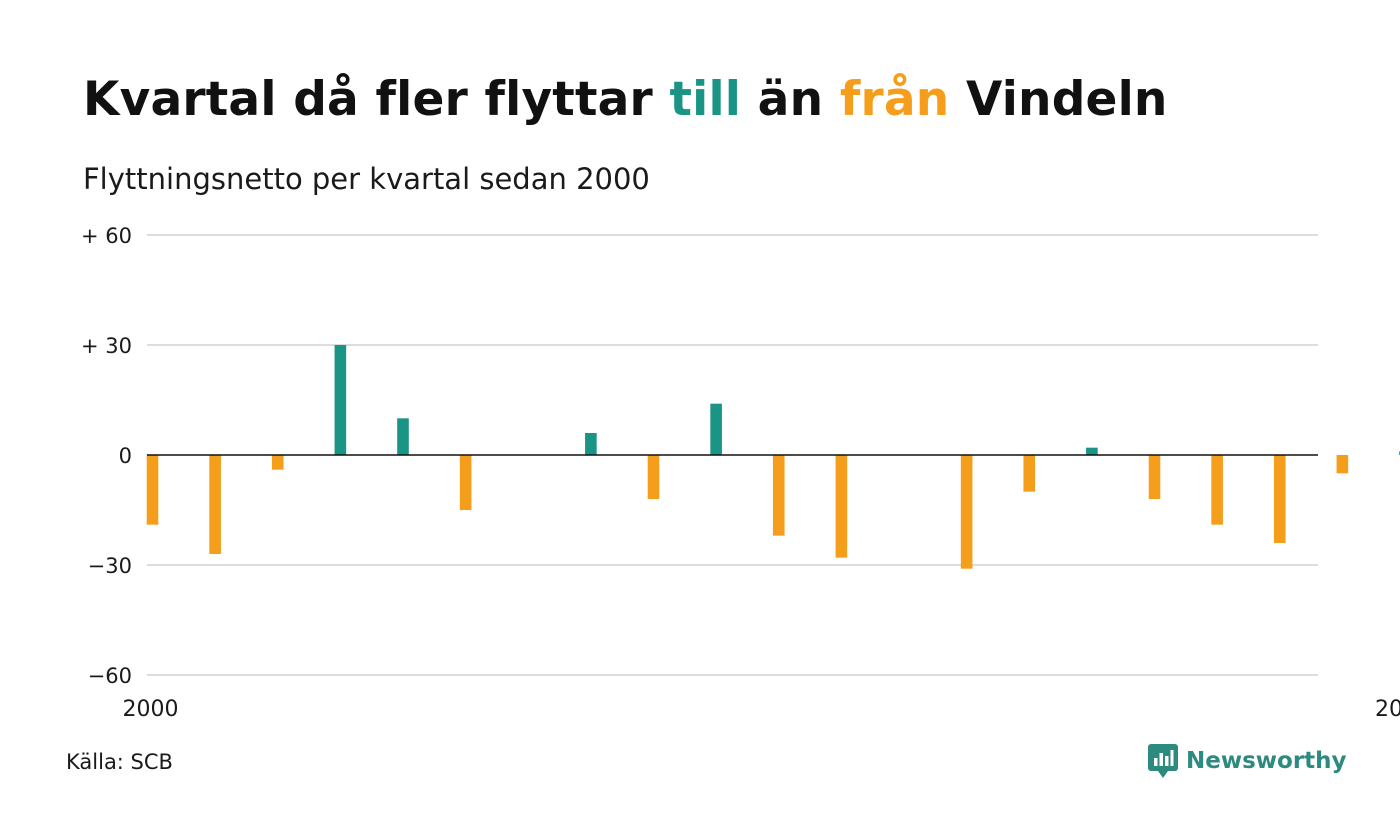 This screenshot has width=1400, height=840. What do you see at coordinates (1266, 761) in the screenshot?
I see `brand-name: Newsworthy` at bounding box center [1266, 761].